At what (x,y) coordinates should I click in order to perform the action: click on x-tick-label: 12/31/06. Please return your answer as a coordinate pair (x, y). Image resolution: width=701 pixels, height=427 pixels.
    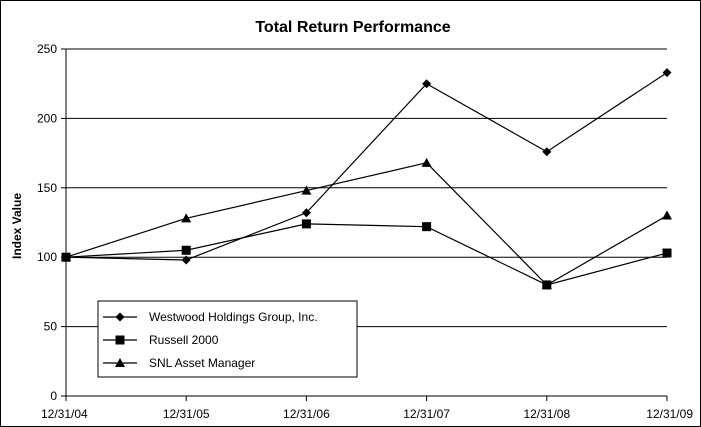
    Looking at the image, I should click on (306, 414).